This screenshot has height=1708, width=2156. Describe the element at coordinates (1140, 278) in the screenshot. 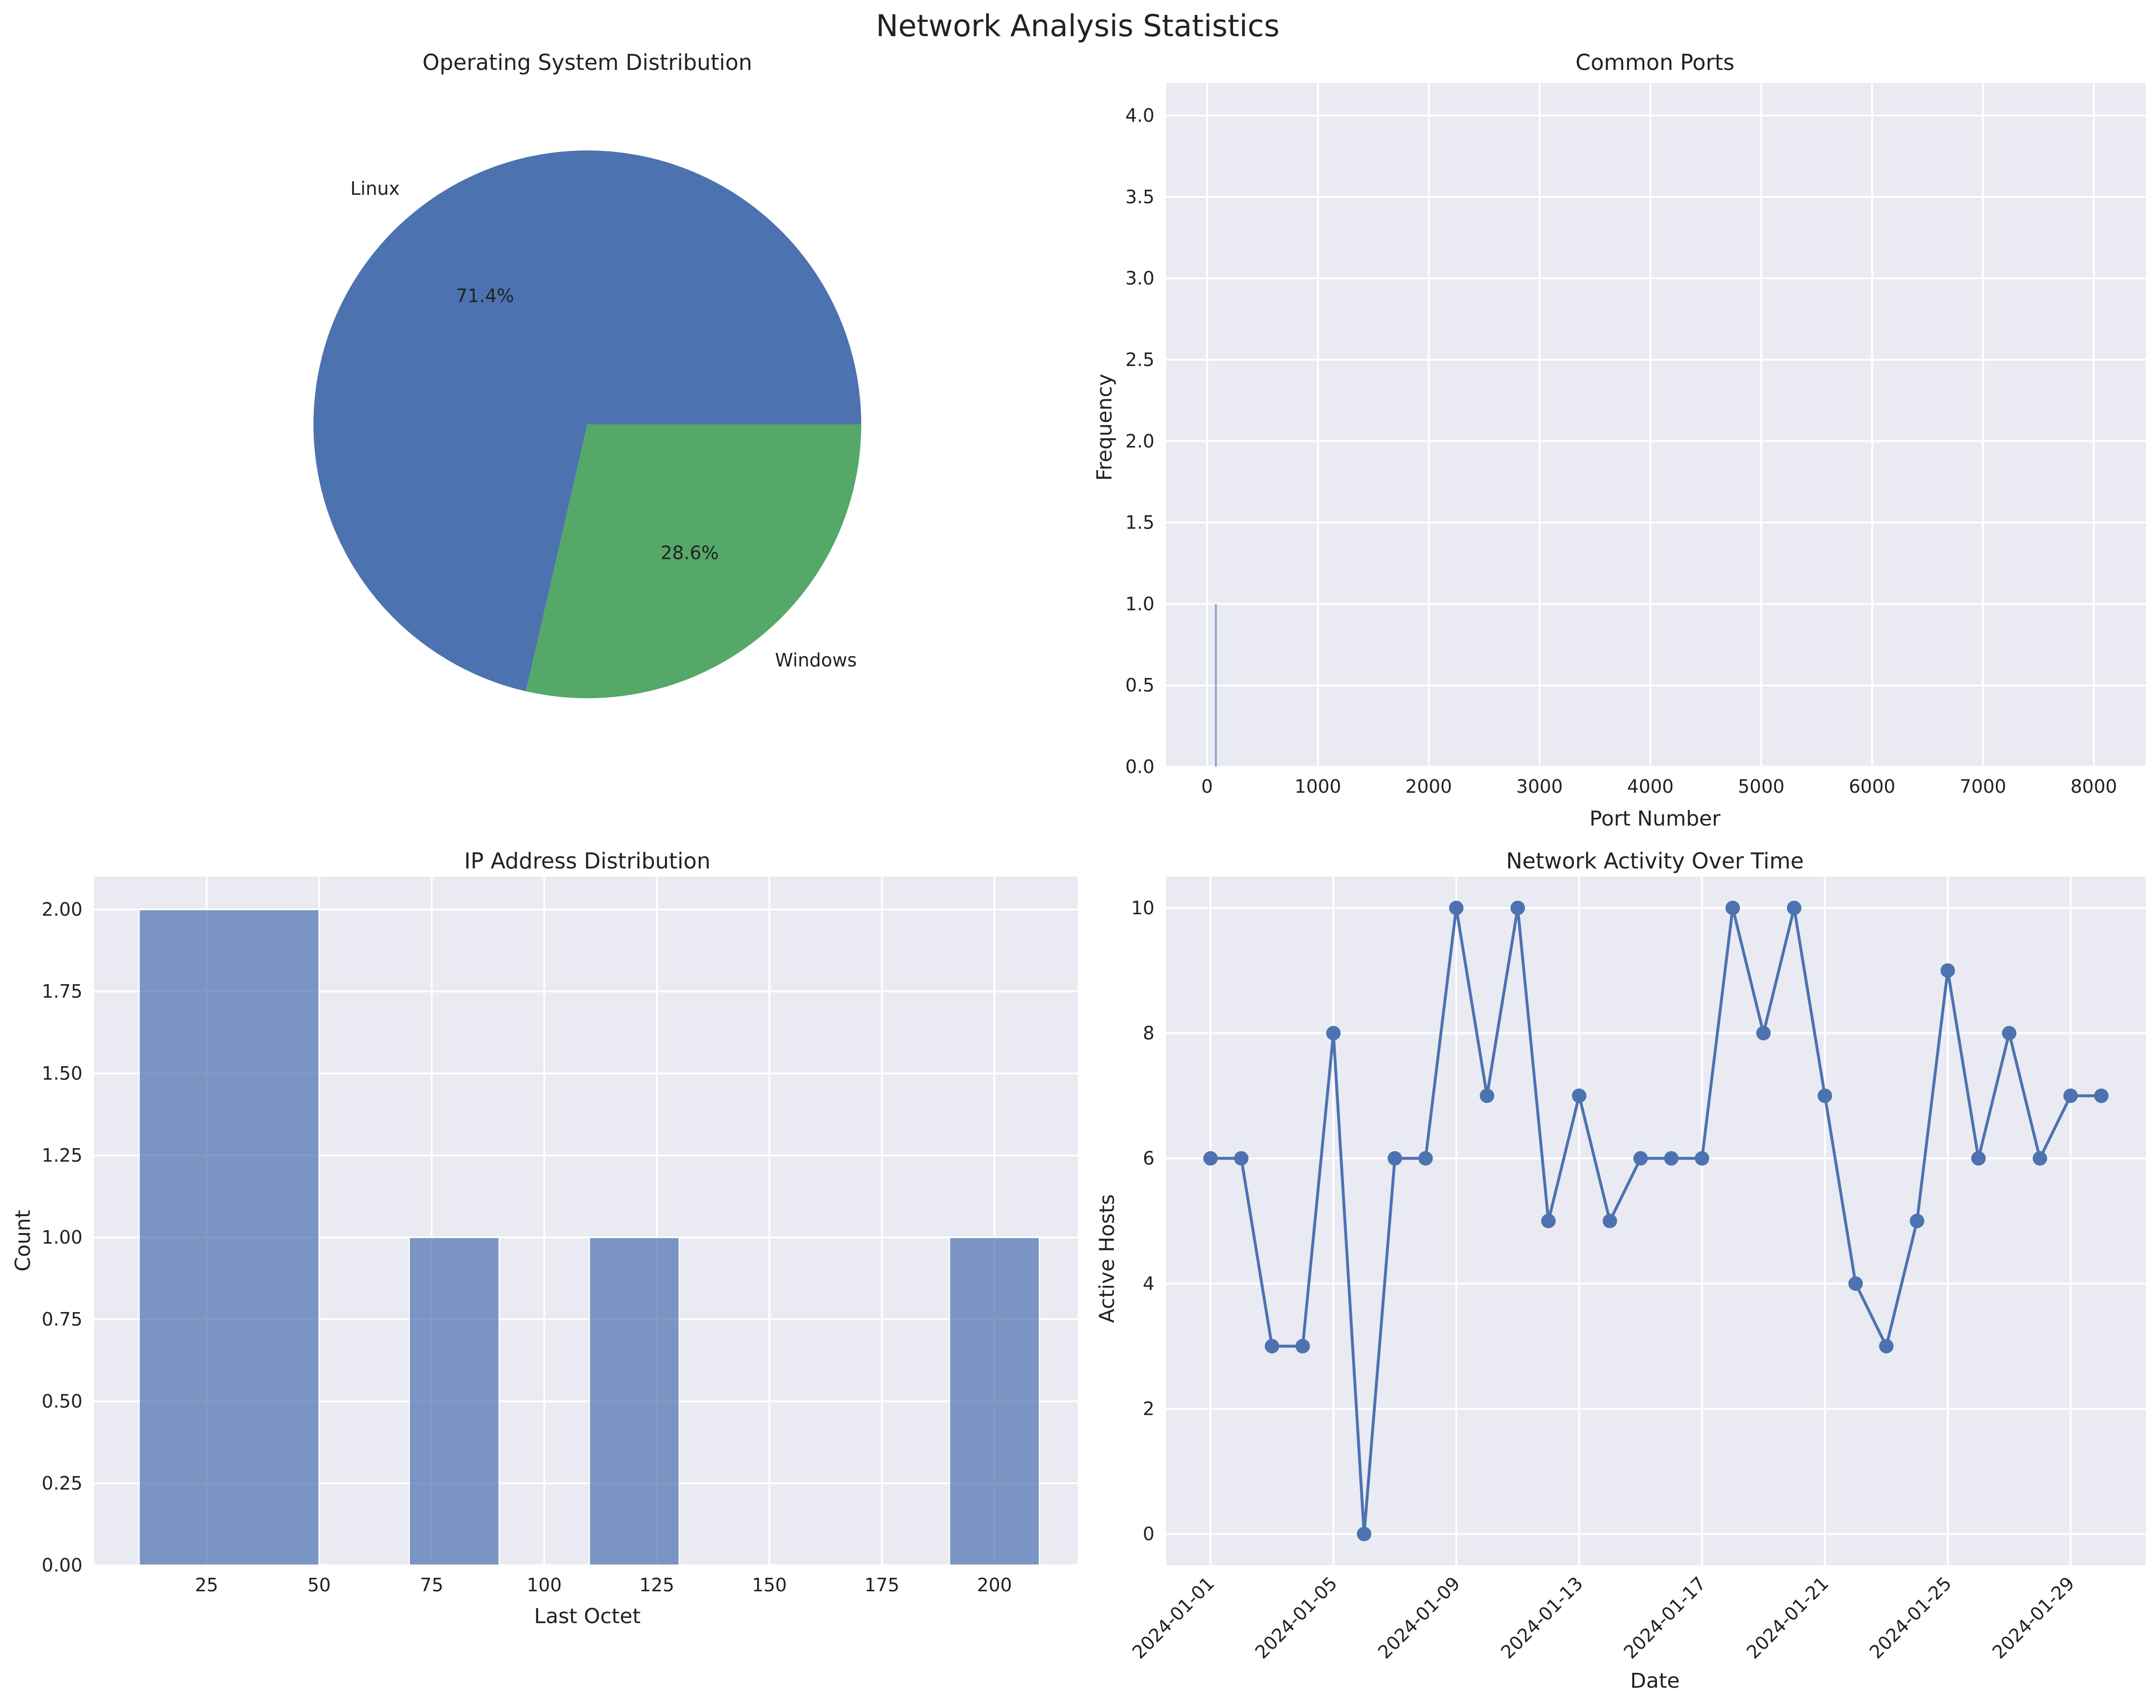

I see `ports-y-tick-label: 3.0` at that location.